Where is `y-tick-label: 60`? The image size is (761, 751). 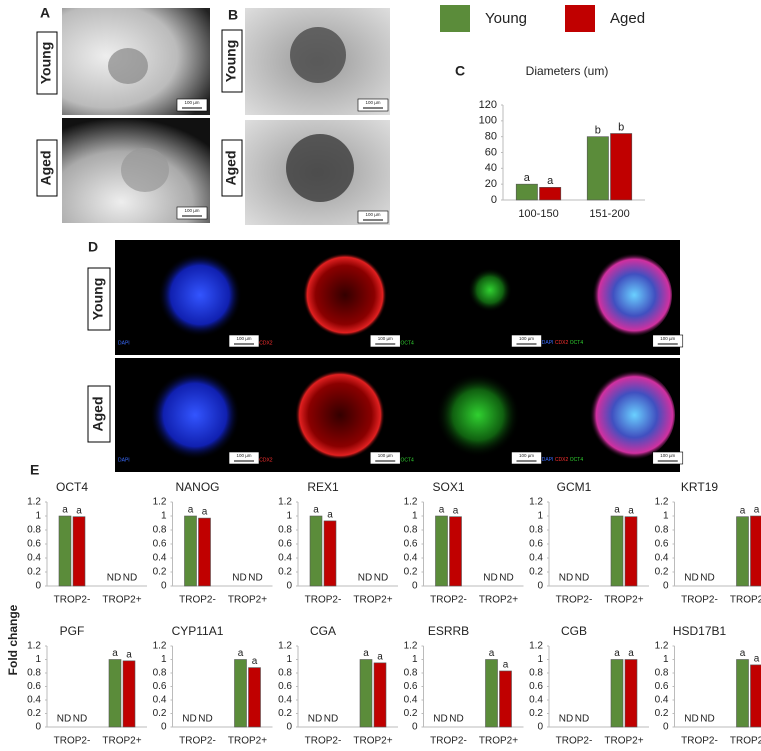 y-tick-label: 60 is located at coordinates (491, 152).